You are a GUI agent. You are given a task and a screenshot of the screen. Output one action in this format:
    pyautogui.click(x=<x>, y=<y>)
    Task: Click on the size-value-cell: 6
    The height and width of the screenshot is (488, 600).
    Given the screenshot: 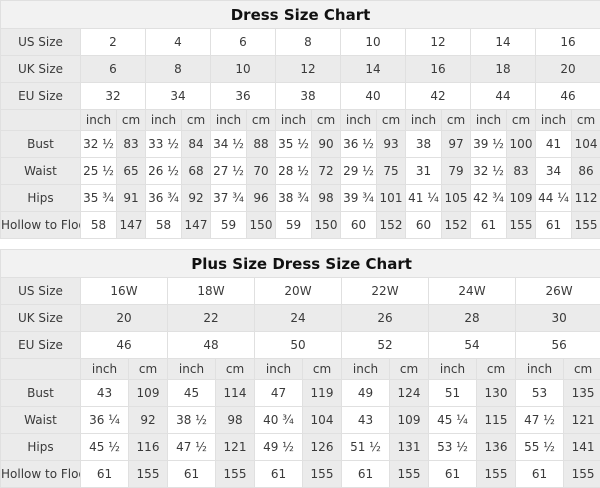 What is the action you would take?
    pyautogui.click(x=243, y=42)
    